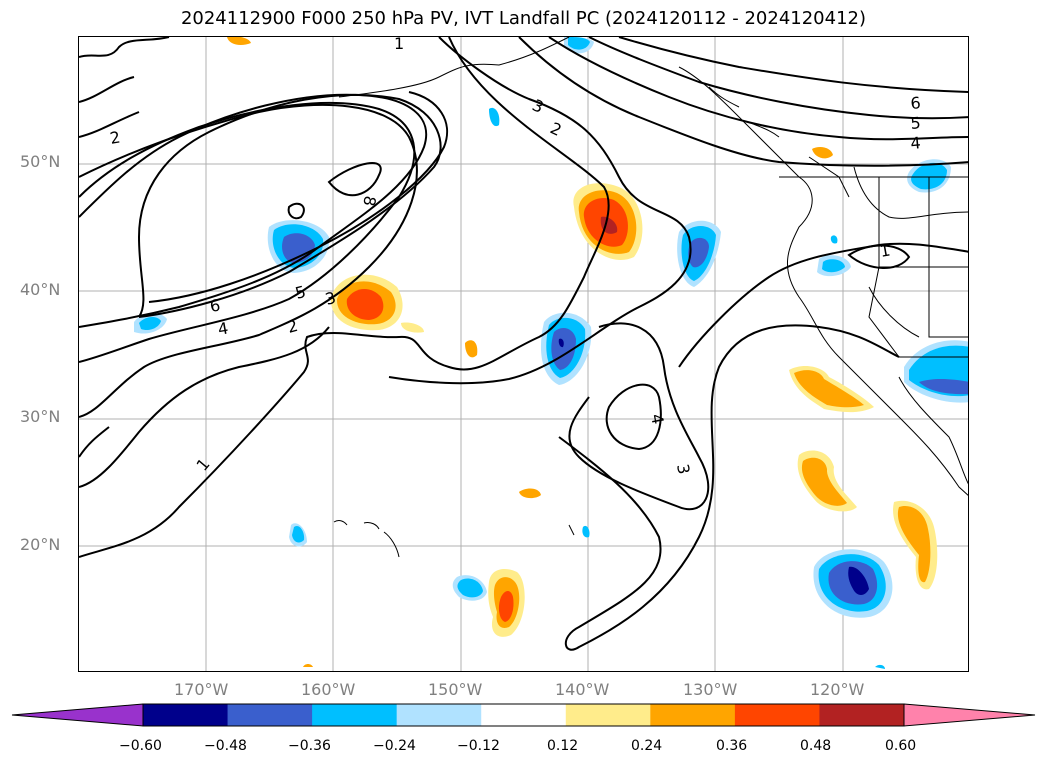 The width and height of the screenshot is (1047, 765). Describe the element at coordinates (732, 746) in the screenshot. I see `colorbar-tick: 0.36` at that location.